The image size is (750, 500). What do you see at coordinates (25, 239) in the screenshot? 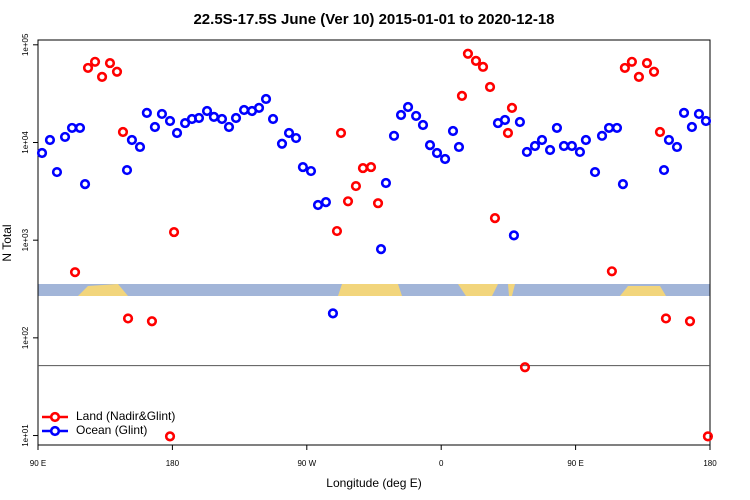
I see `y-tick-label: 1e+03` at bounding box center [25, 239].